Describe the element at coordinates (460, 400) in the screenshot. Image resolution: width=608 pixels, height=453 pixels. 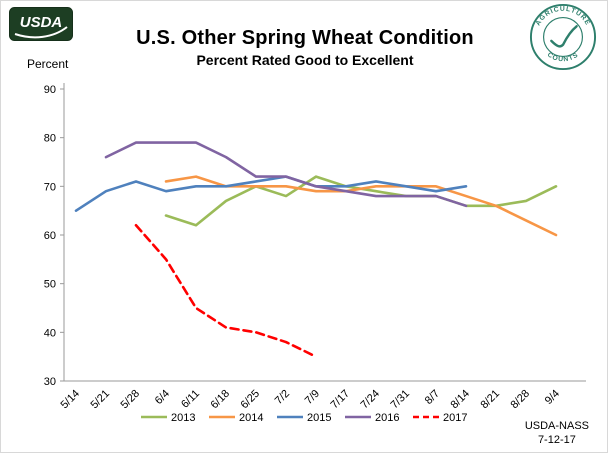
I see `svg-text: 8/14` at that location.